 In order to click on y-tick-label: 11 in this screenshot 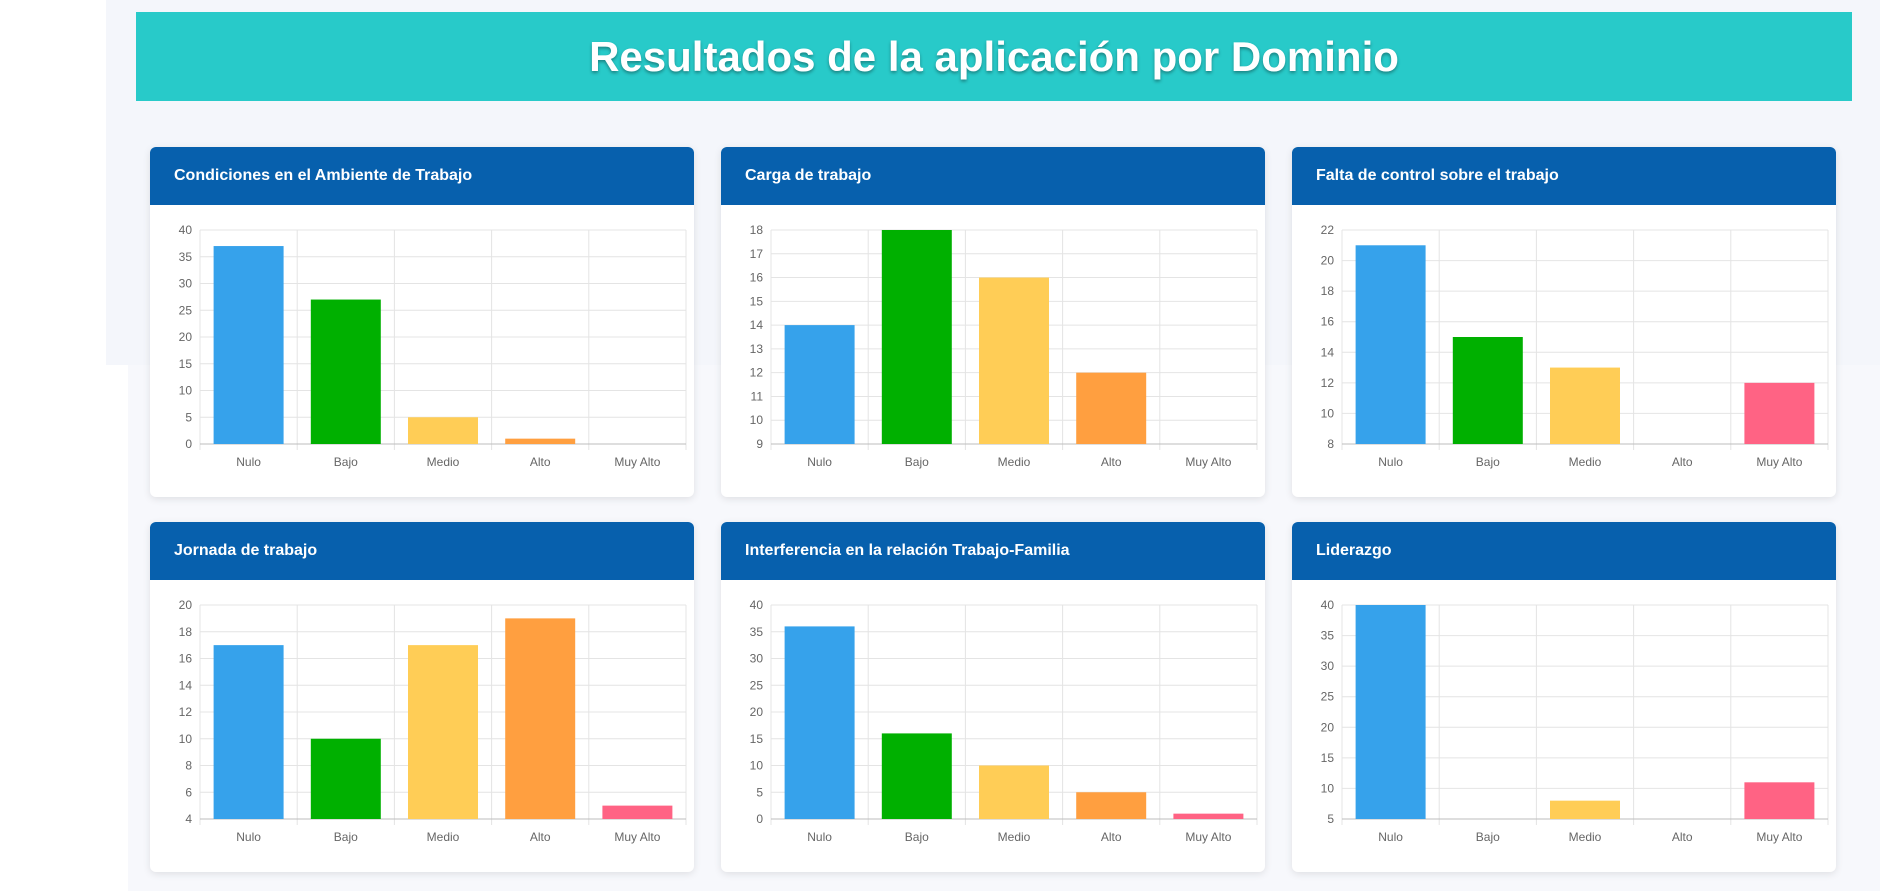, I will do `click(757, 396)`.